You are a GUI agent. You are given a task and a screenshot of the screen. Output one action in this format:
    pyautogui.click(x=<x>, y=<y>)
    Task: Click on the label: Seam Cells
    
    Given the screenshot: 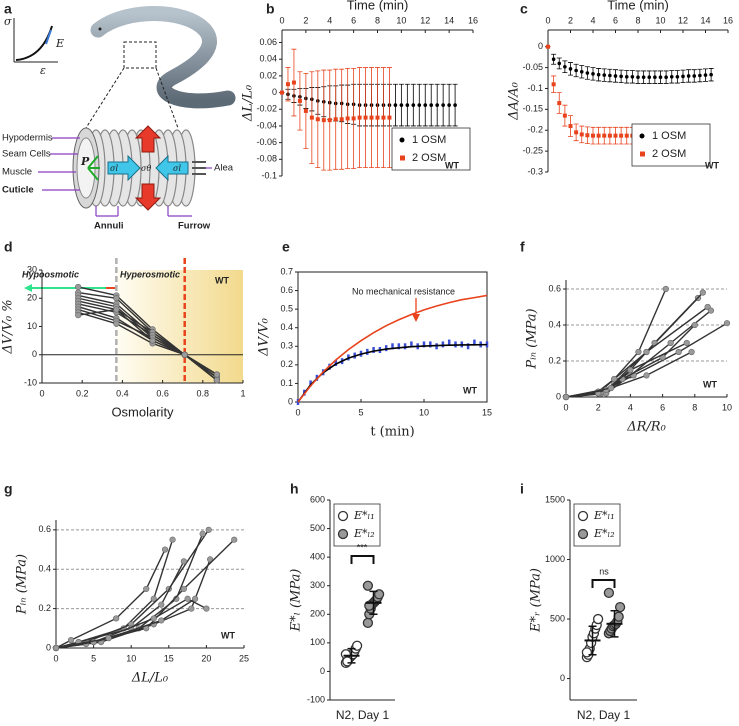 What is the action you would take?
    pyautogui.click(x=26, y=154)
    